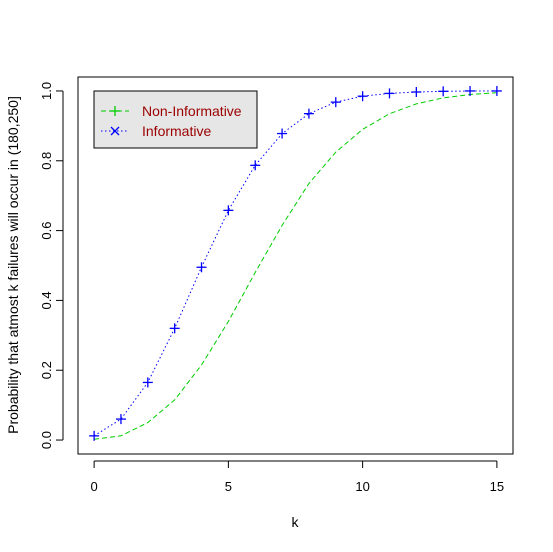 The image size is (553, 552). Describe the element at coordinates (115, 131) in the screenshot. I see `legend-marker-informative` at that location.